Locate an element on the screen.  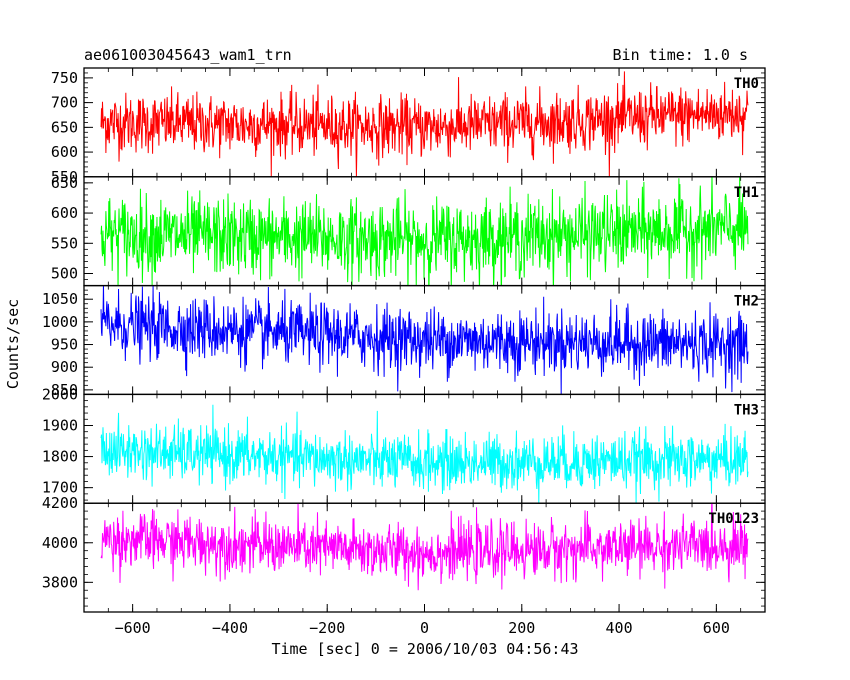
y-tick-label: 500 is located at coordinates (64, 274).